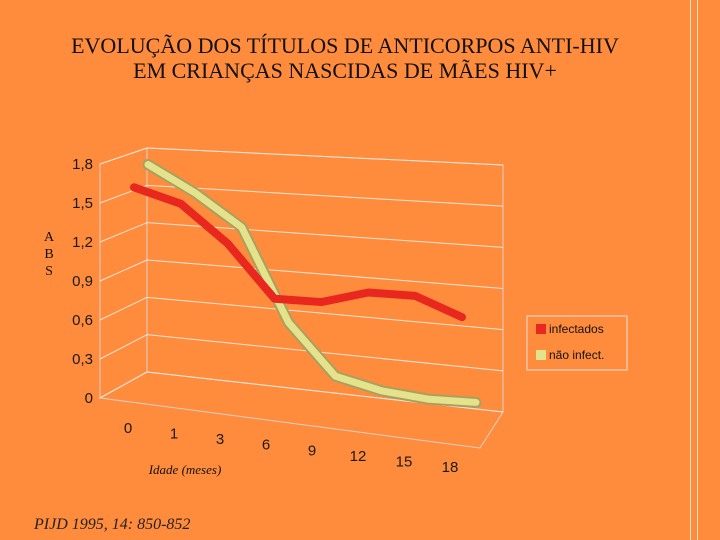  I want to click on x-tick-label: 1, so click(174, 434).